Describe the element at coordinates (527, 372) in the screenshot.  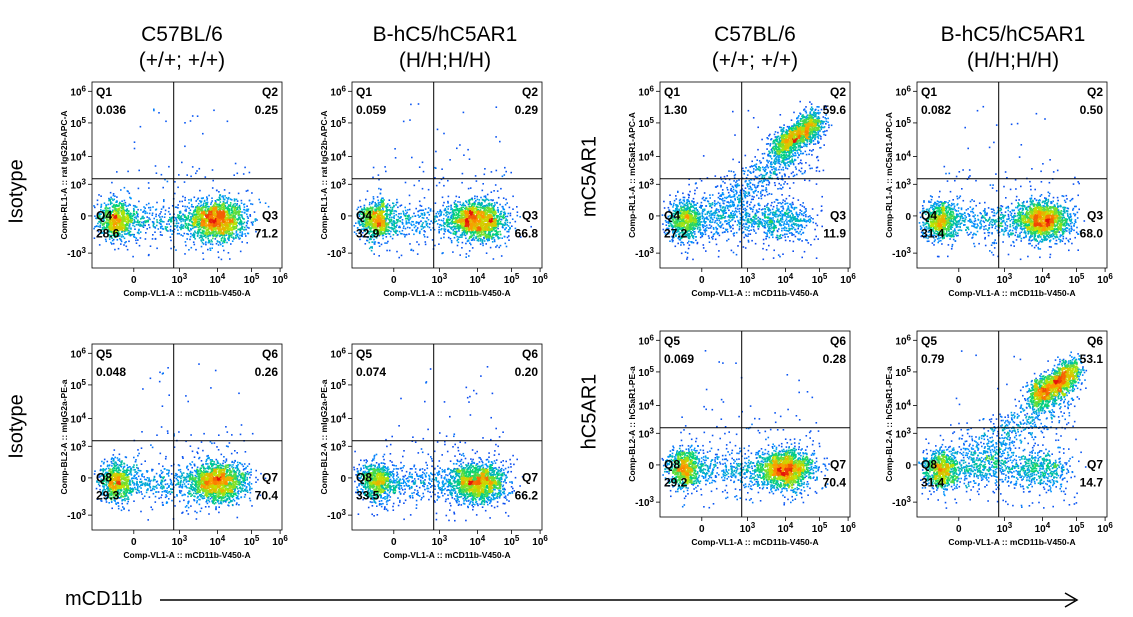
I see `quadrant-Q6-value: 0.20` at that location.